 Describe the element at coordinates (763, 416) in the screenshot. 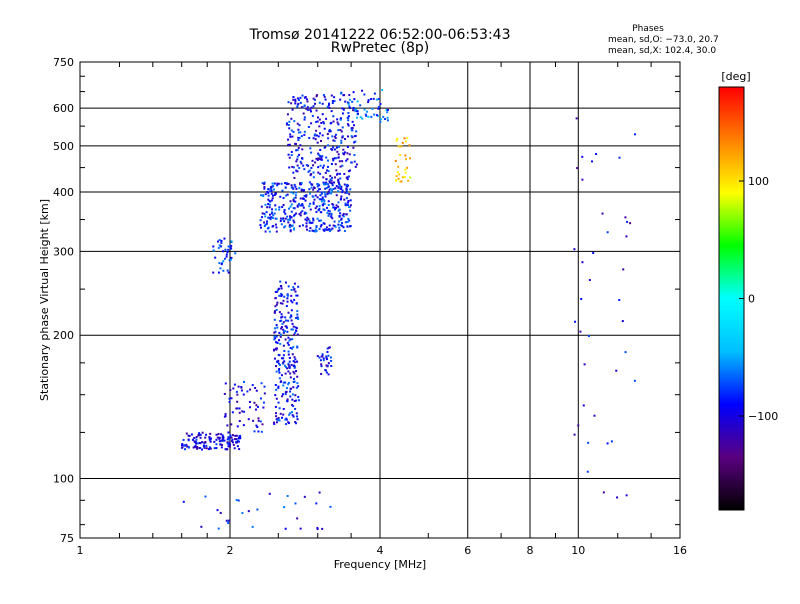

I see `colorbar-tick-label: −100` at that location.